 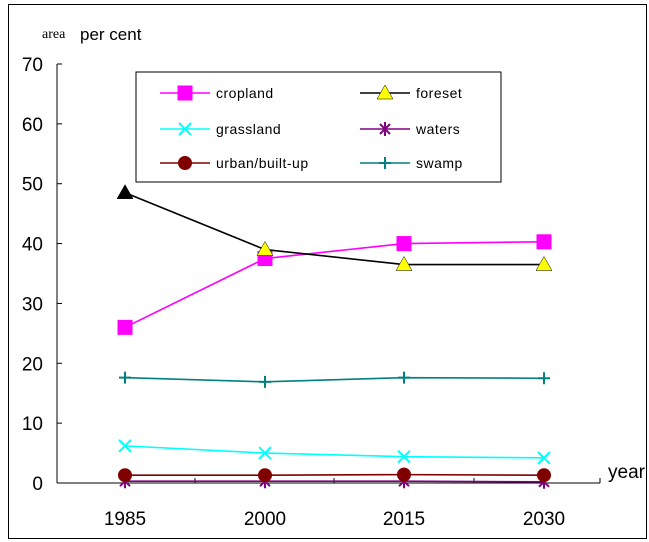 I want to click on series-waters, so click(x=334, y=481).